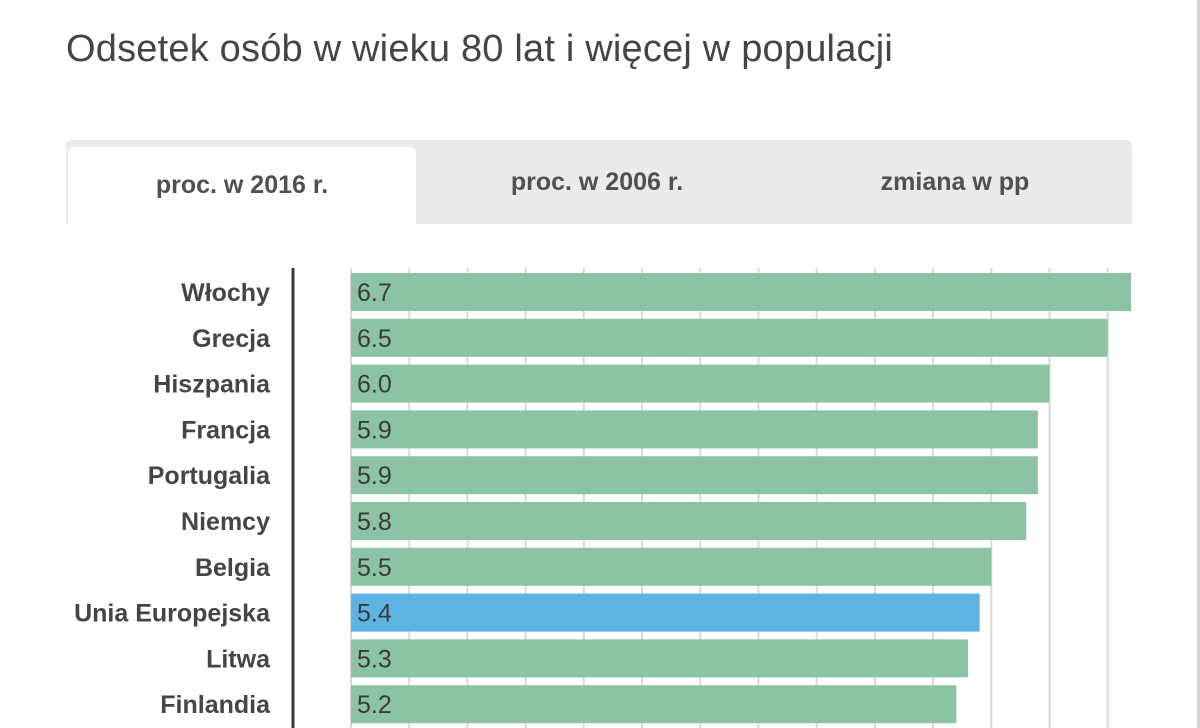  I want to click on category-label: Litwa, so click(238, 659).